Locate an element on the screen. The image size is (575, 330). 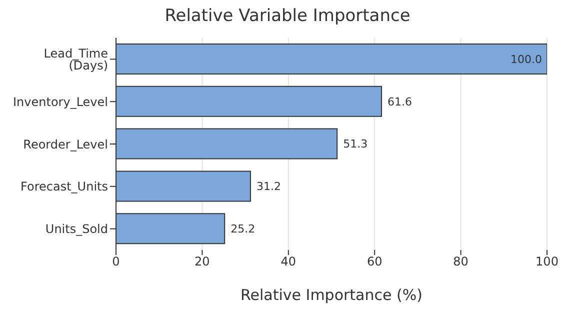
y-tick-label: Units_Sold is located at coordinates (76, 229).